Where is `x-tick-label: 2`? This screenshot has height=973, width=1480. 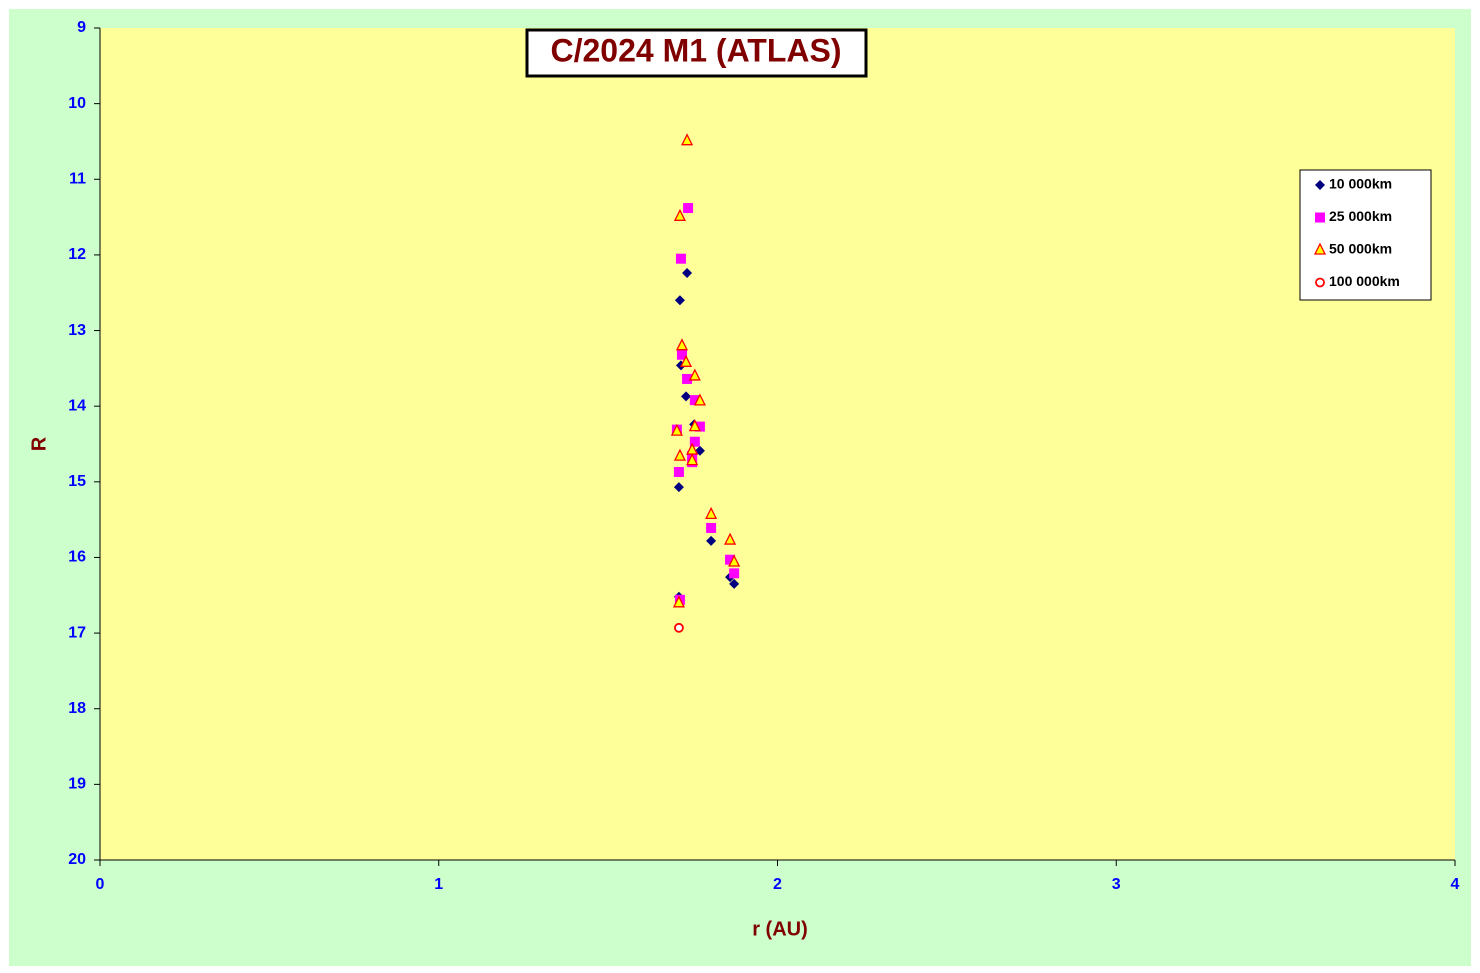
x-tick-label: 2 is located at coordinates (777, 884).